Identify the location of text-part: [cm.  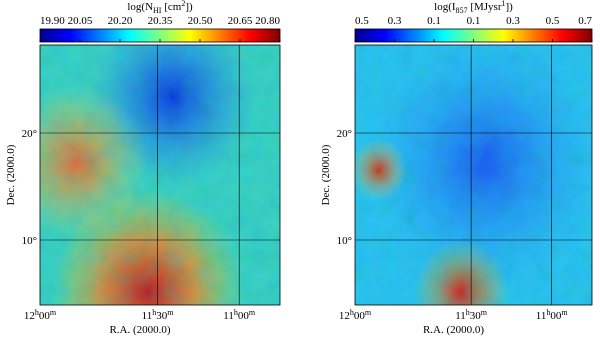
(171, 7).